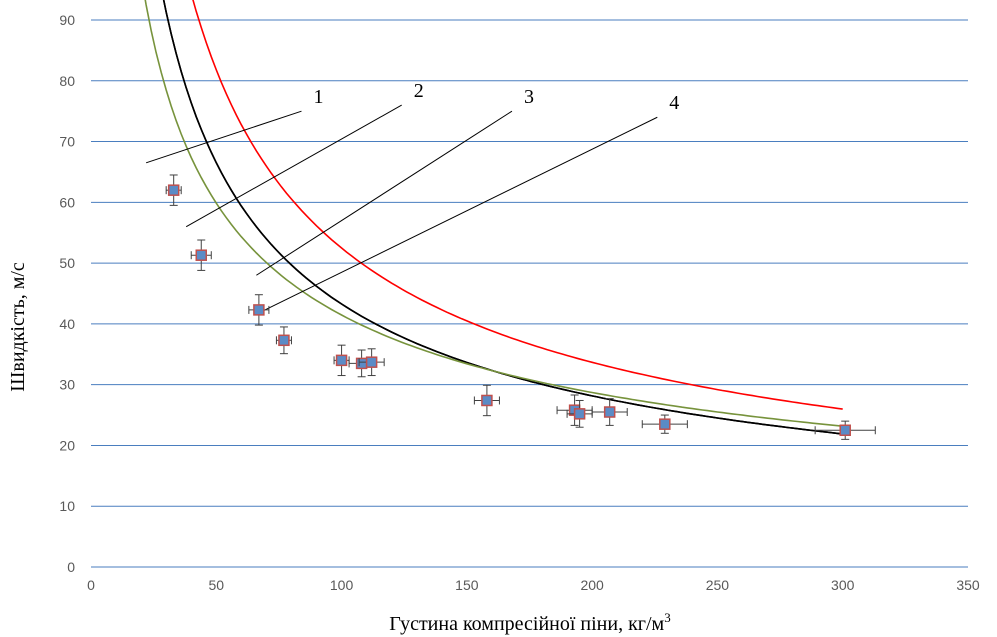 The image size is (997, 637). I want to click on y-tick-label: 80, so click(67, 81).